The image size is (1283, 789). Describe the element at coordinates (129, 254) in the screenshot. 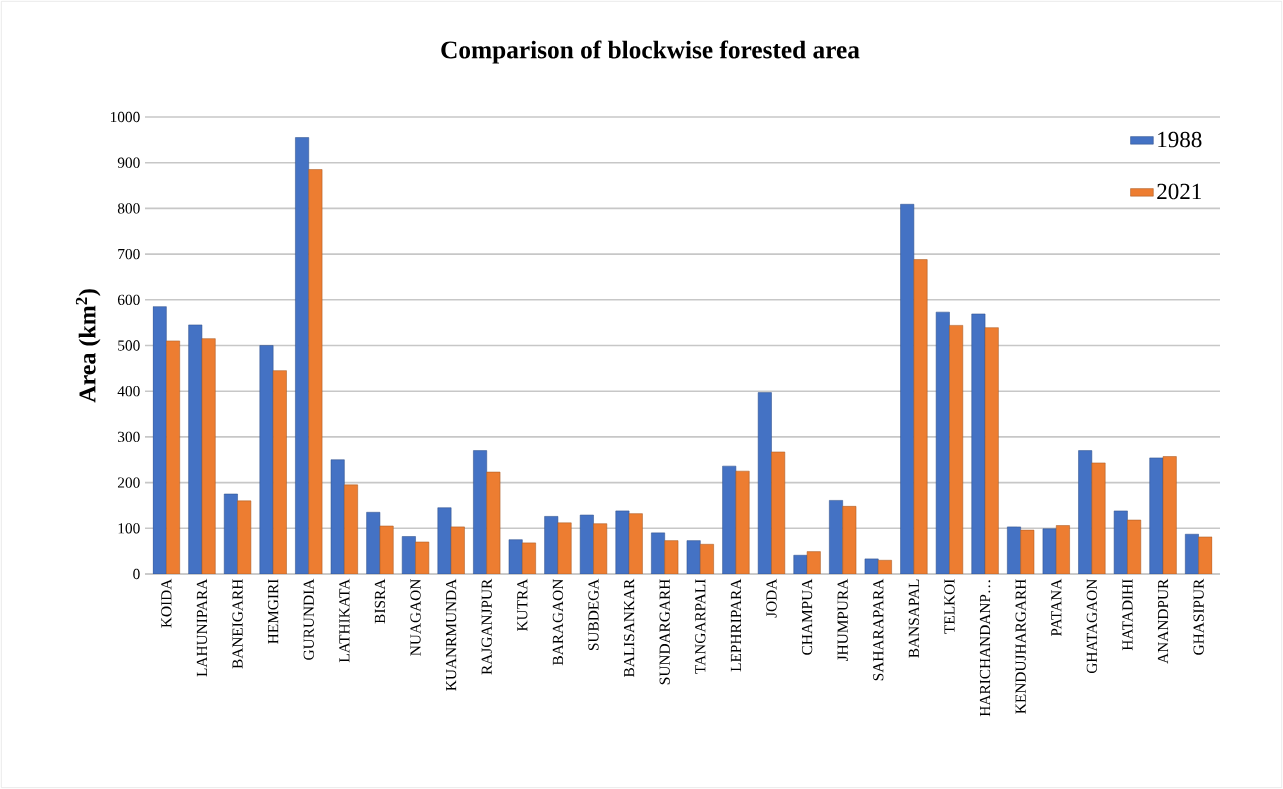

I see `y-tick-label: 700` at that location.